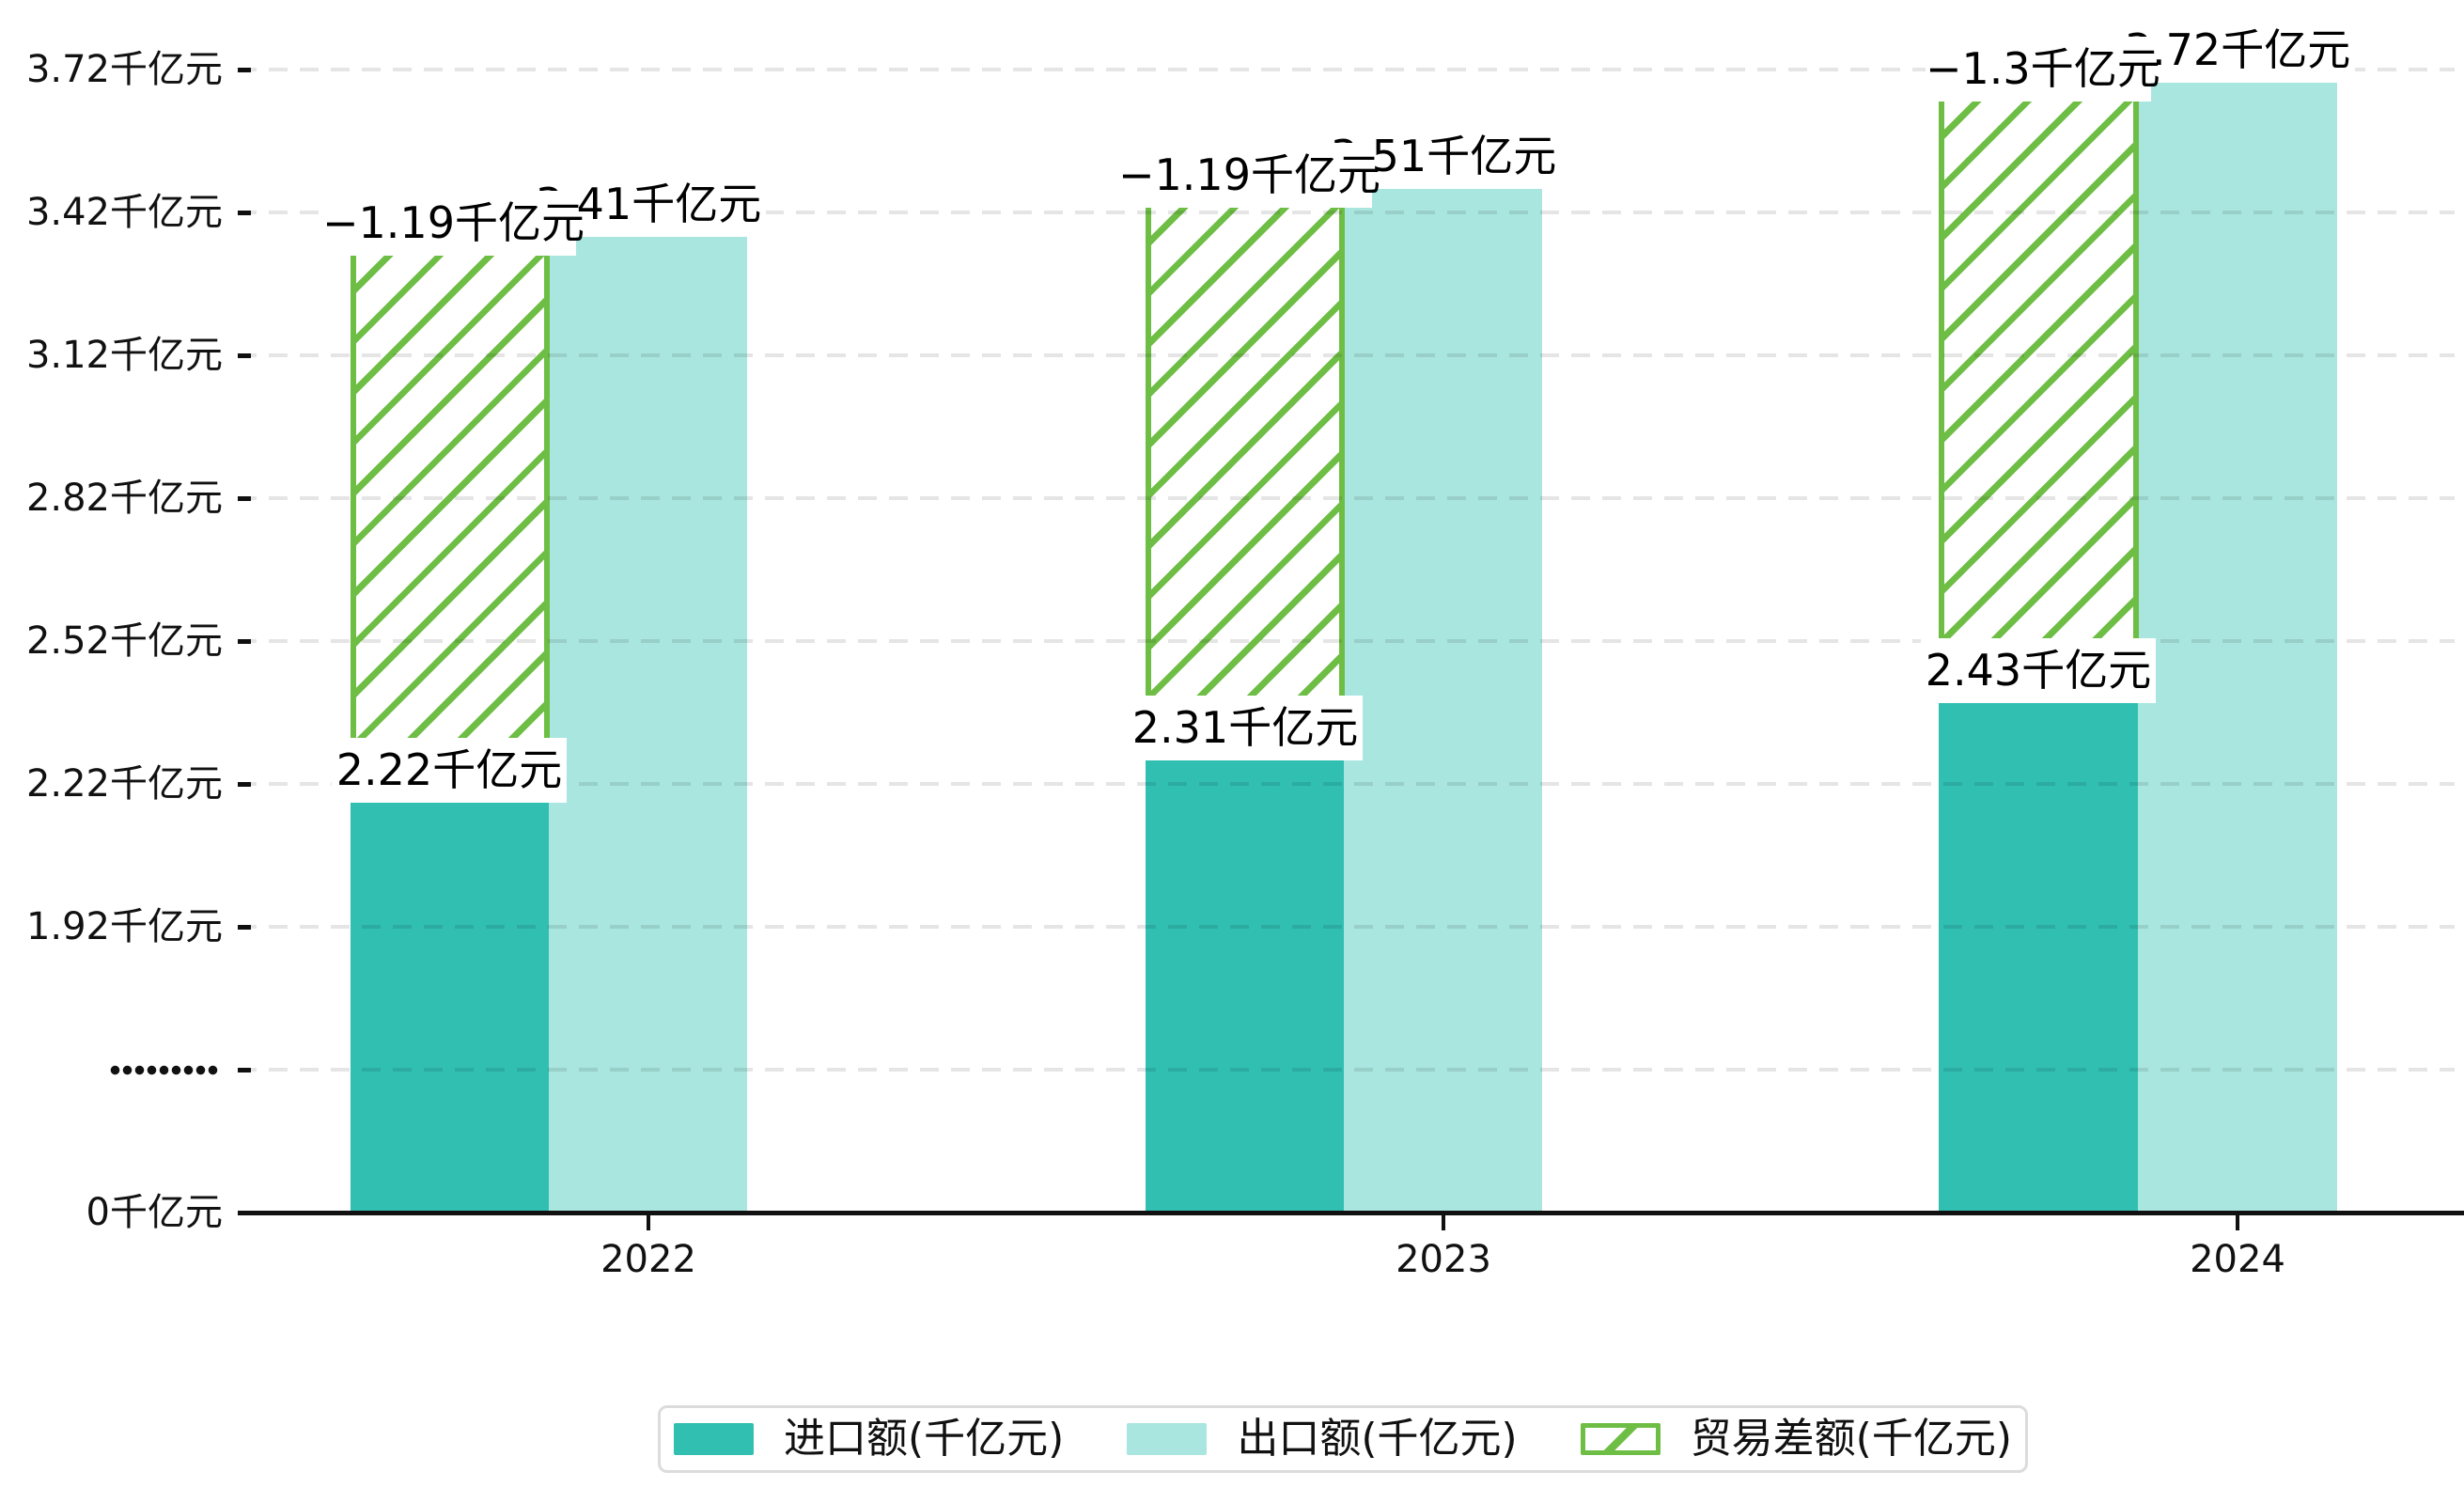 The height and width of the screenshot is (1503, 2464). I want to click on balance-bar-2022, so click(450, 520).